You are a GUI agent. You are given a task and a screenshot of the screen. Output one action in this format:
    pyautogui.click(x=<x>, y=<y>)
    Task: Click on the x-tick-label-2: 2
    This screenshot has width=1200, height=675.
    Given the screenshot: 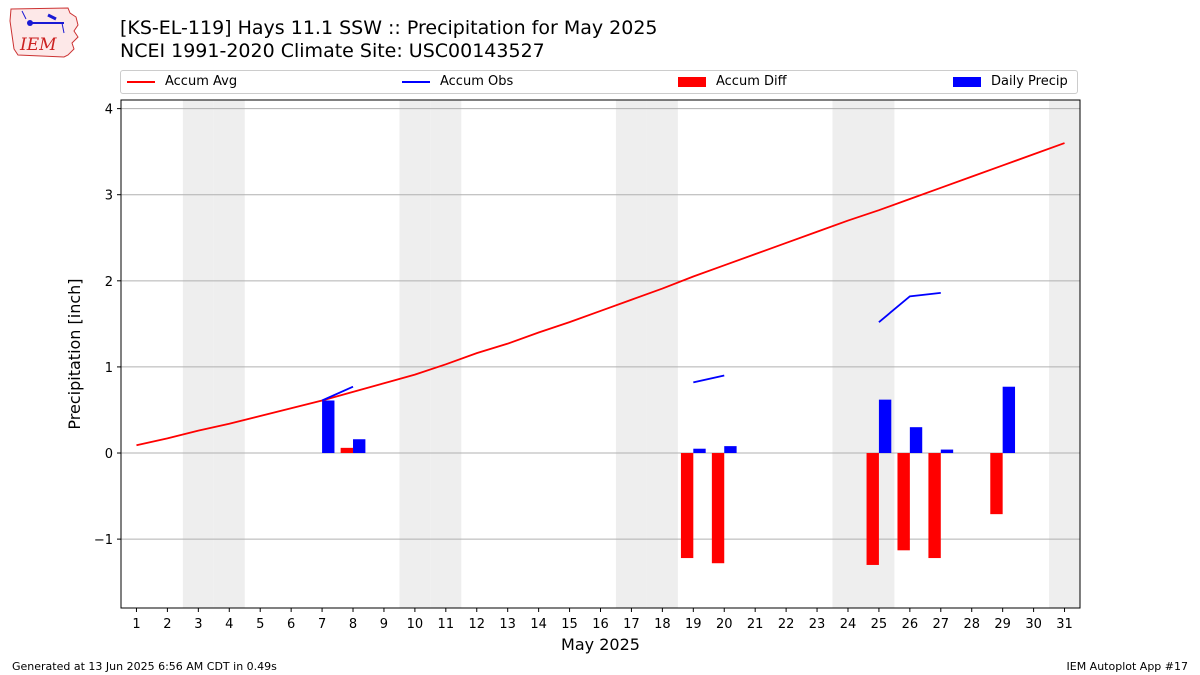 What is the action you would take?
    pyautogui.click(x=167, y=624)
    